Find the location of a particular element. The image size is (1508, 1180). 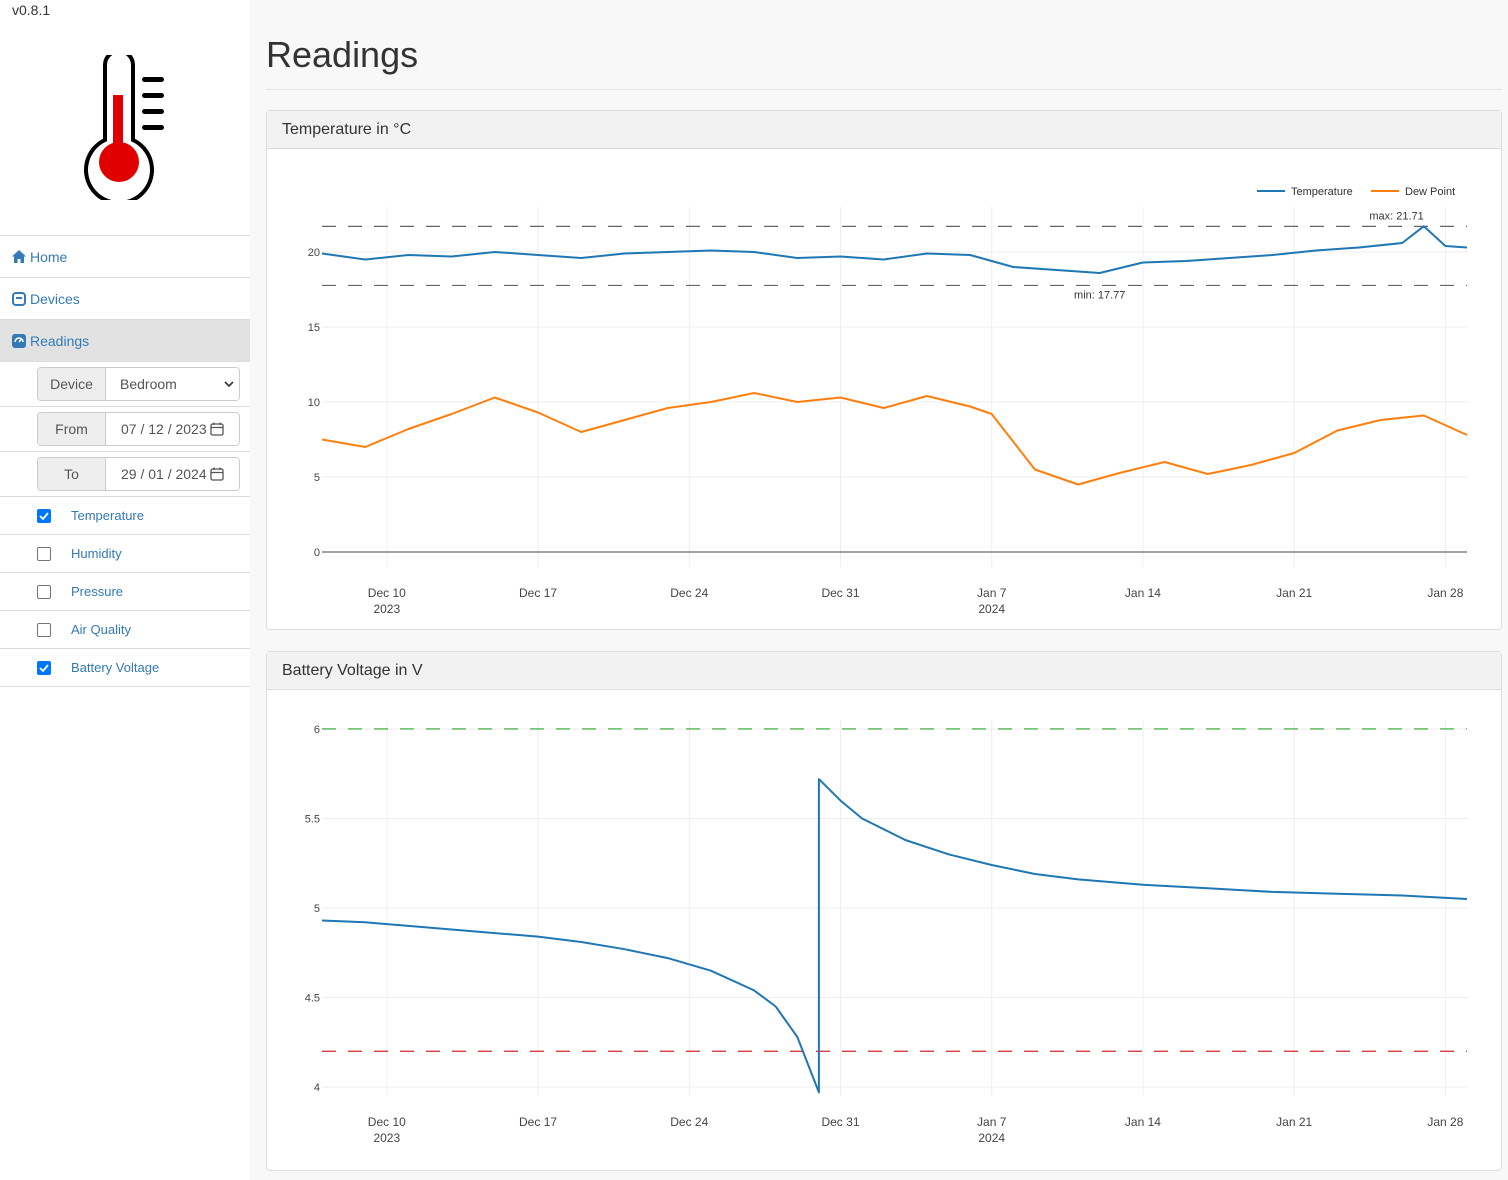

checkbox-label-pressure: Pressure is located at coordinates (97, 591).